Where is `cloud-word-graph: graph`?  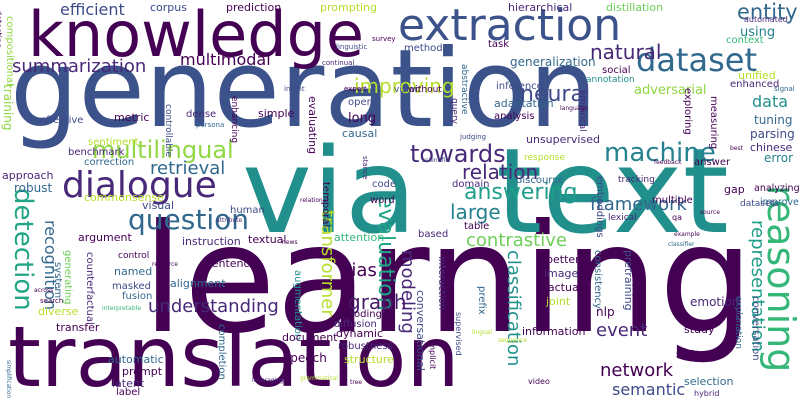
cloud-word-graph: graph is located at coordinates (377, 302).